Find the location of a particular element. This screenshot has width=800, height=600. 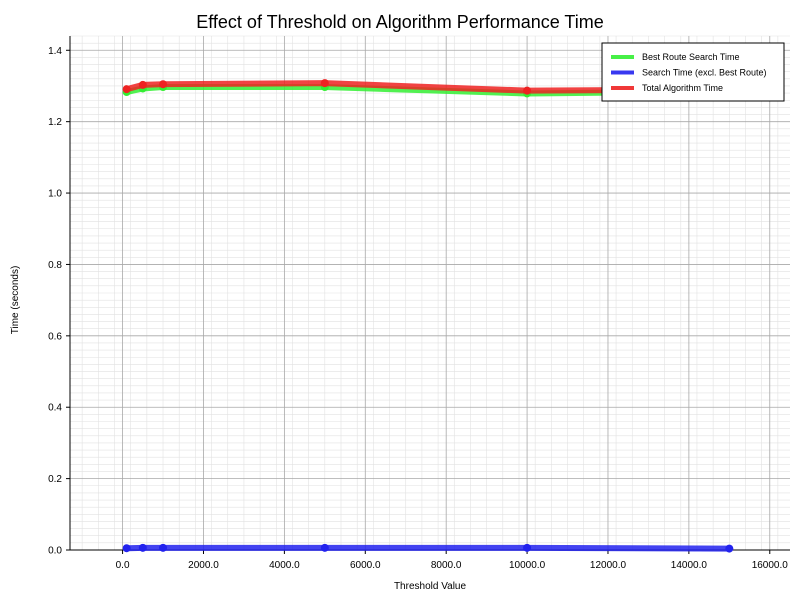

x-tick-label: 10000.0 is located at coordinates (527, 565).